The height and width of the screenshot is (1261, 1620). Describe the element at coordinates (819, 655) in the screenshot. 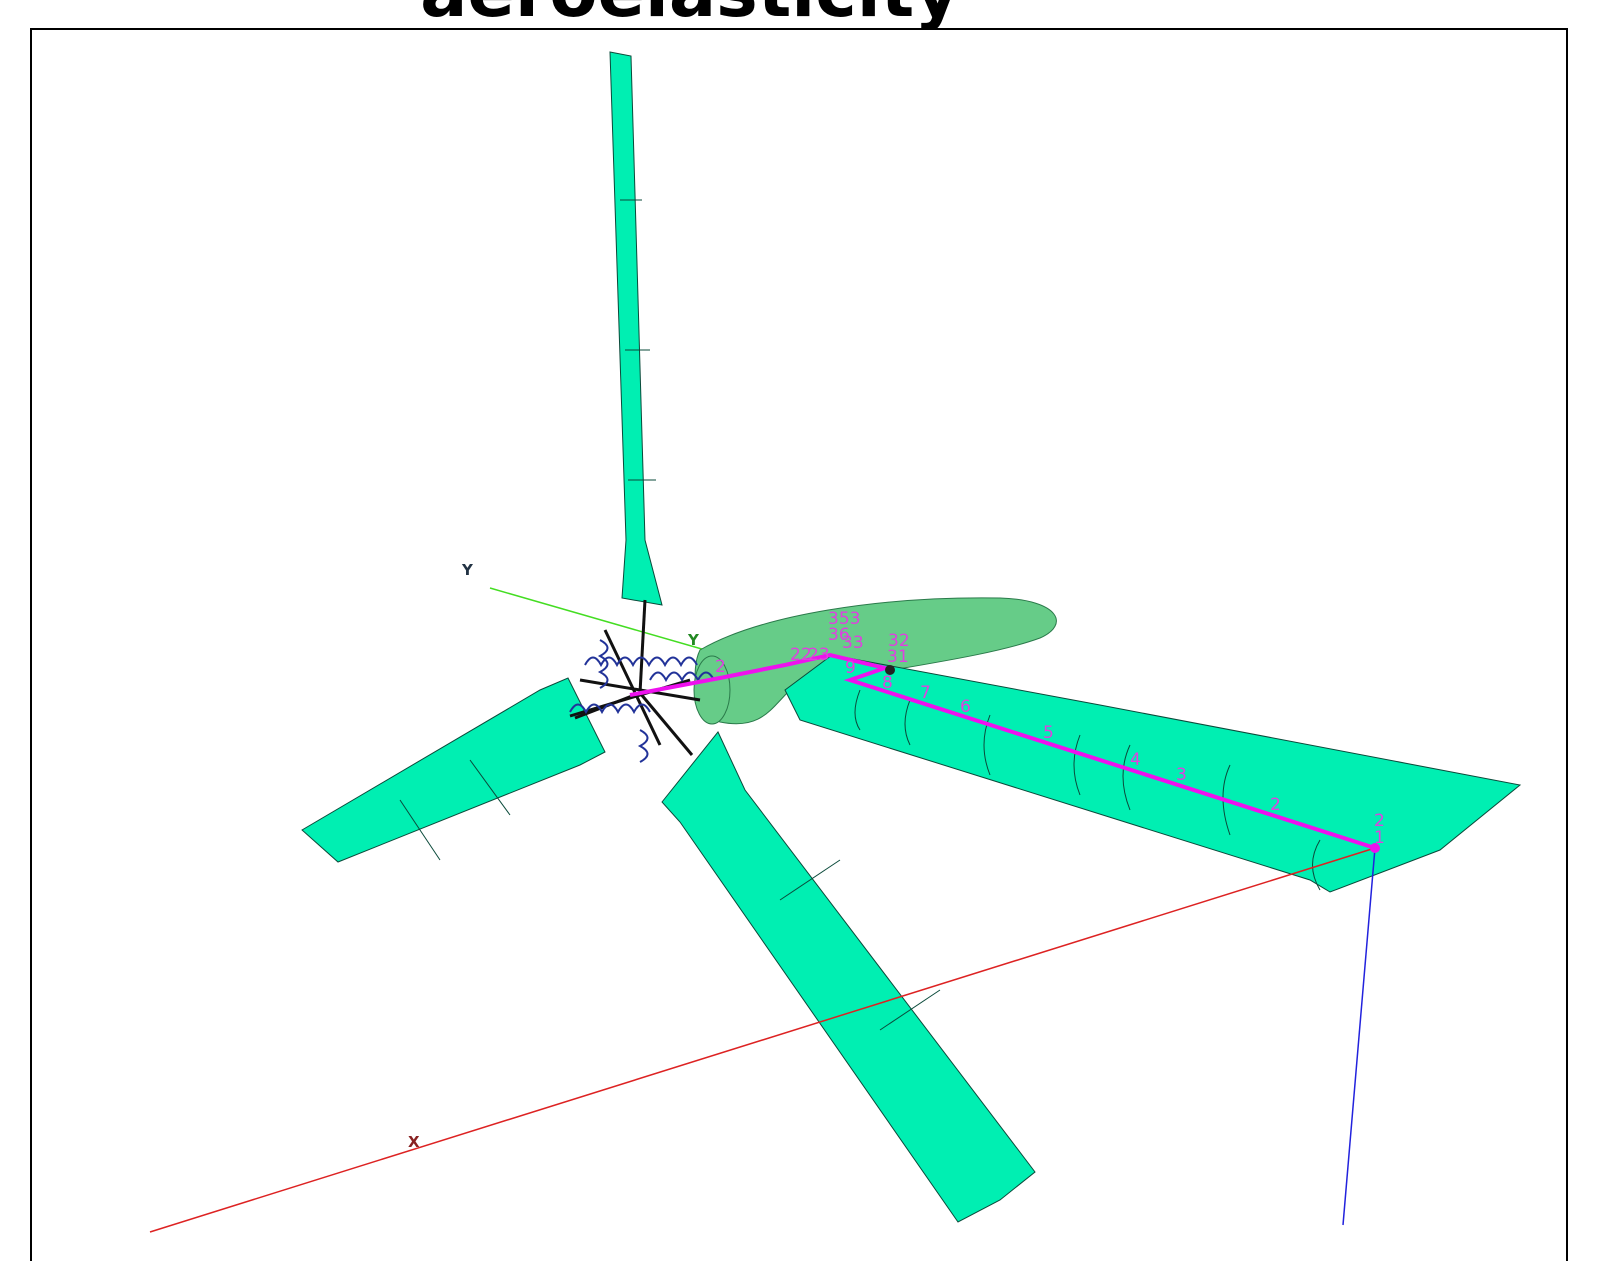

I see `node-label: 23` at that location.